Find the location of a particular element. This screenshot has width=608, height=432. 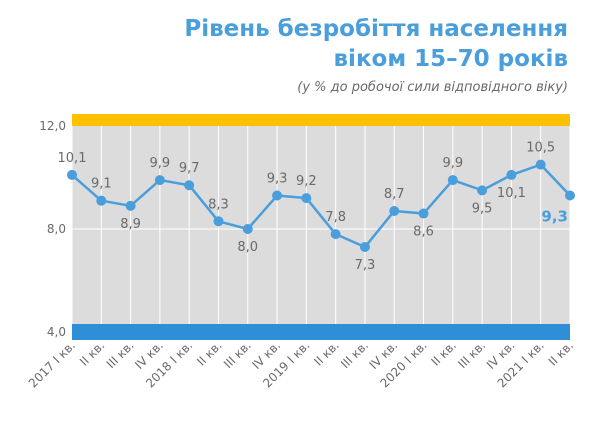

chart-title-line-1: Рівень безробіття населення is located at coordinates (376, 29).